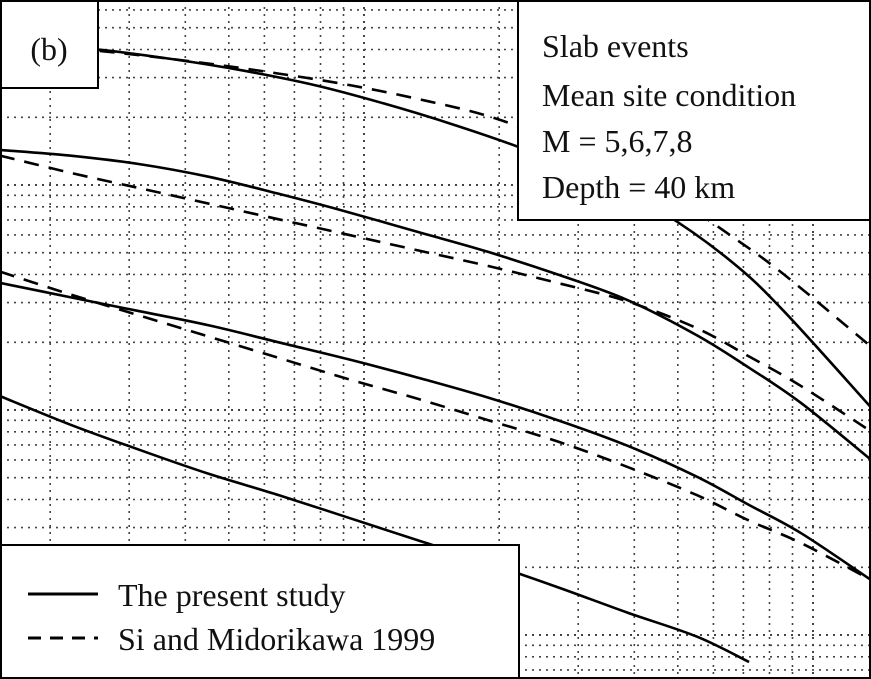  What do you see at coordinates (638, 187) in the screenshot?
I see `condition-depth: Depth = 40 km` at bounding box center [638, 187].